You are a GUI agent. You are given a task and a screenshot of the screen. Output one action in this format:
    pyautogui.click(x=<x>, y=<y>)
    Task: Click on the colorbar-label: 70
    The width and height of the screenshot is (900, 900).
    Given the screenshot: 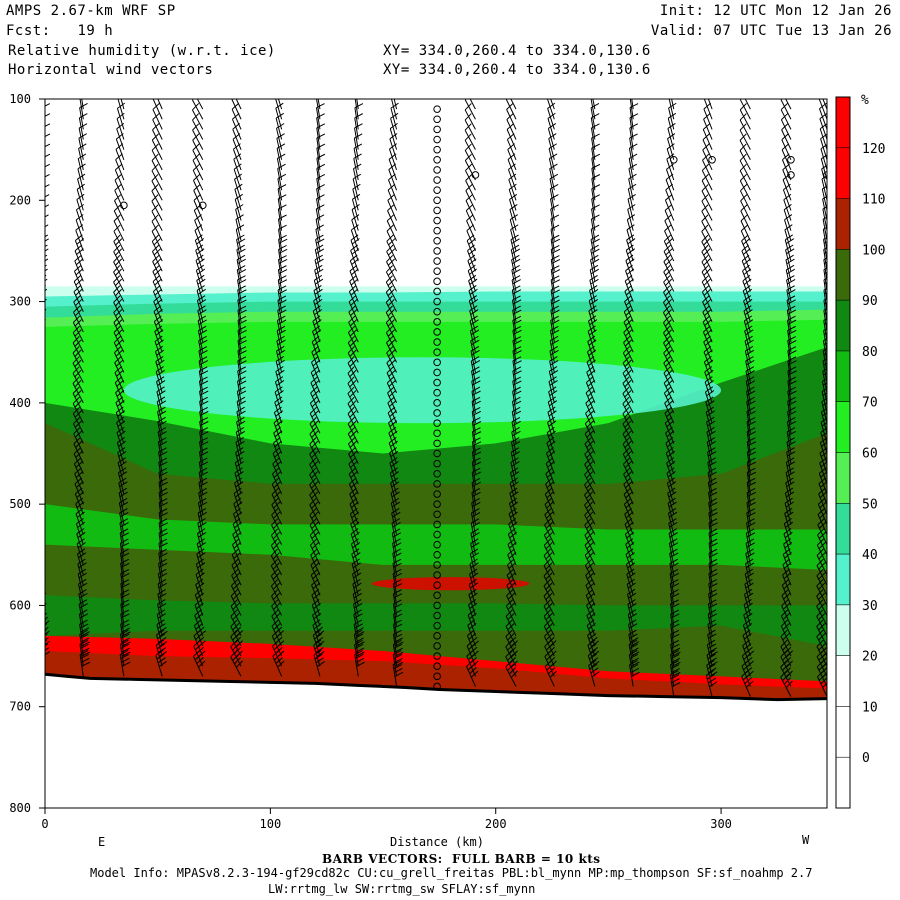 What is the action you would take?
    pyautogui.click(x=870, y=403)
    